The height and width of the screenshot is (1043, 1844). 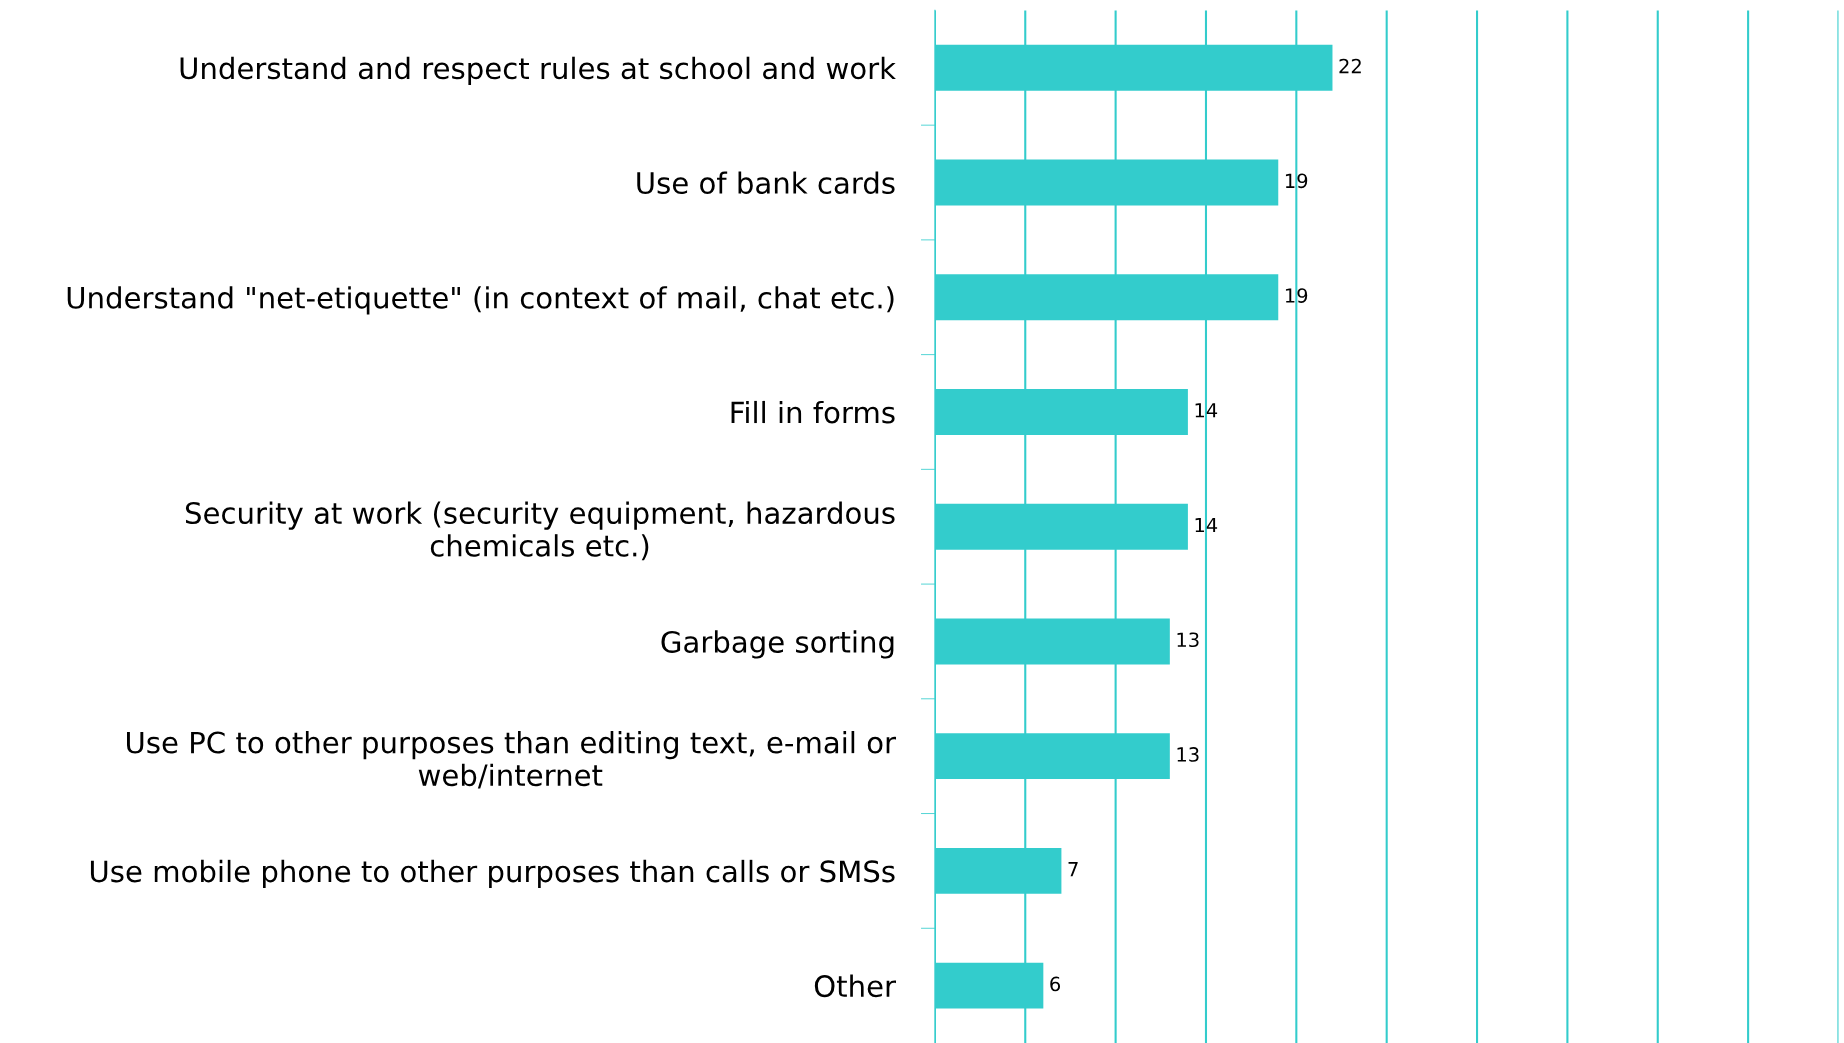 I want to click on y-tick-label: Garbage sorting, so click(x=777, y=644).